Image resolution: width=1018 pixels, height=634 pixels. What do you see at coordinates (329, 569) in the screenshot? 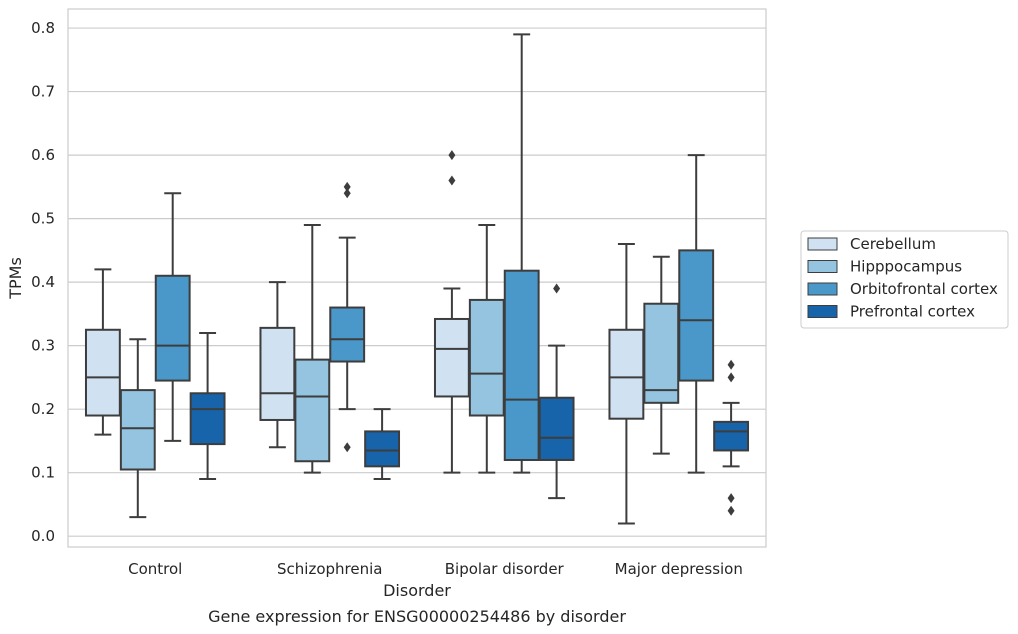
I see `x-tick-label: Schizophrenia` at bounding box center [329, 569].